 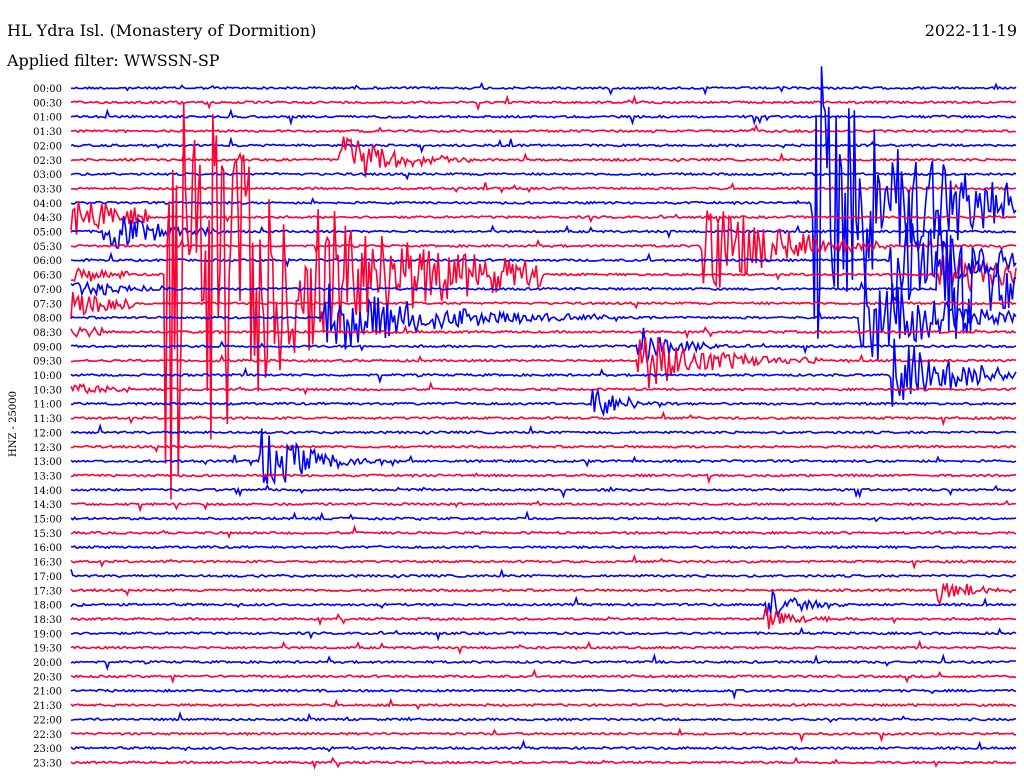 What do you see at coordinates (47, 175) in the screenshot?
I see `time-tick-label: 03:00` at bounding box center [47, 175].